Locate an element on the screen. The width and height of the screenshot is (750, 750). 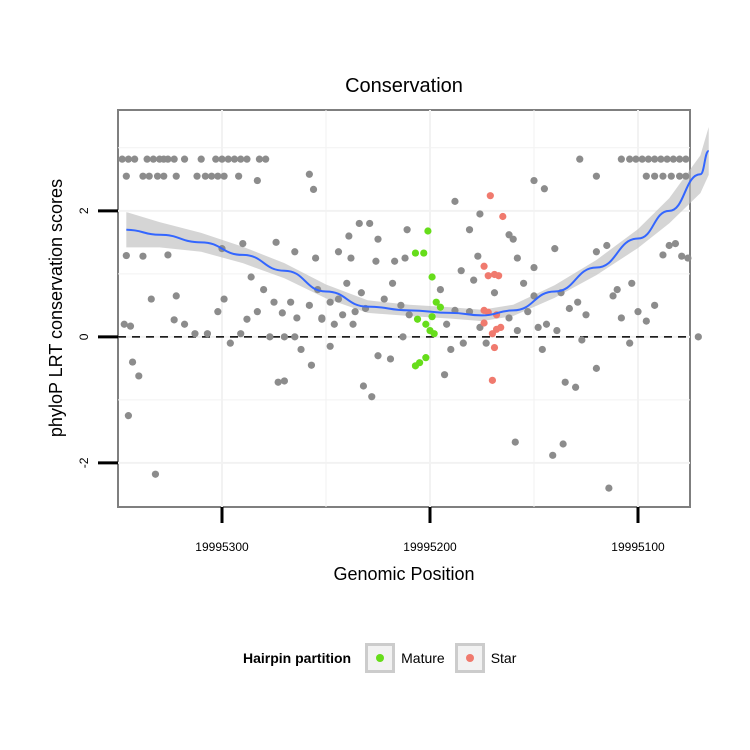
legend-marker-mature is located at coordinates (380, 658).